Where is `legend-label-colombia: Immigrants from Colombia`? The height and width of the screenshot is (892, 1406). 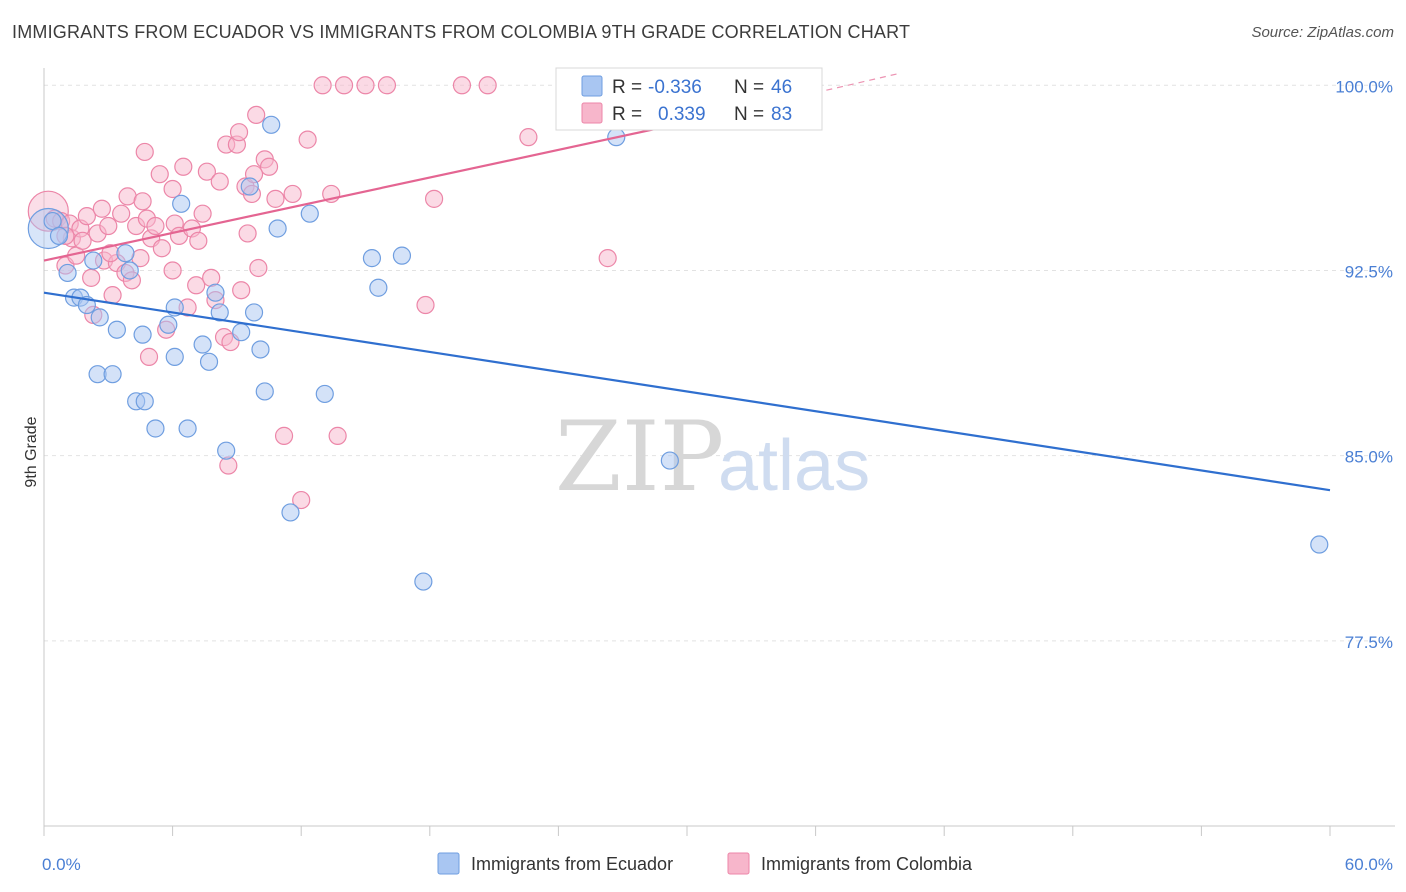 legend-label-colombia: Immigrants from Colombia is located at coordinates (867, 864).